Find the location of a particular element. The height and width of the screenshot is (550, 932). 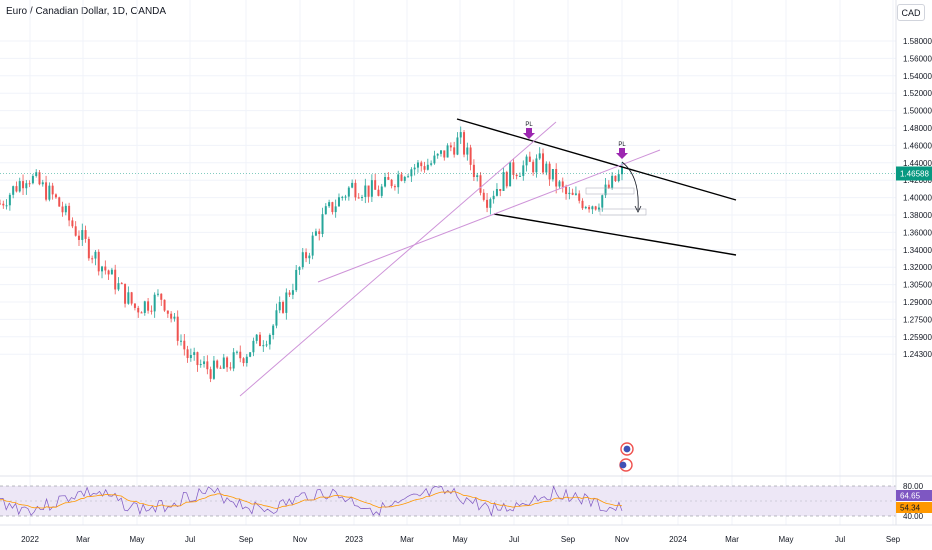

y-tick-label: 1.29000 is located at coordinates (917, 302).